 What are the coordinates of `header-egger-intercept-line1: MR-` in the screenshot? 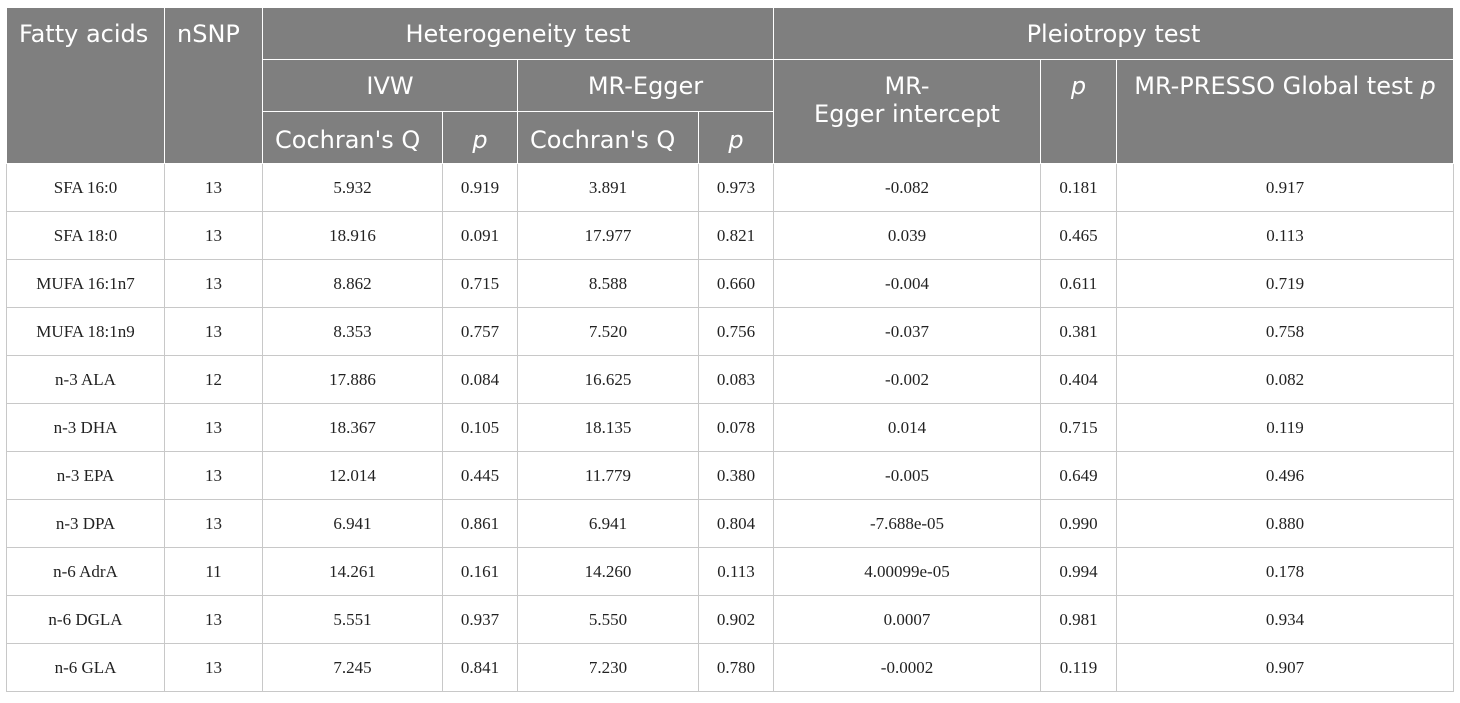 It's located at (907, 86).